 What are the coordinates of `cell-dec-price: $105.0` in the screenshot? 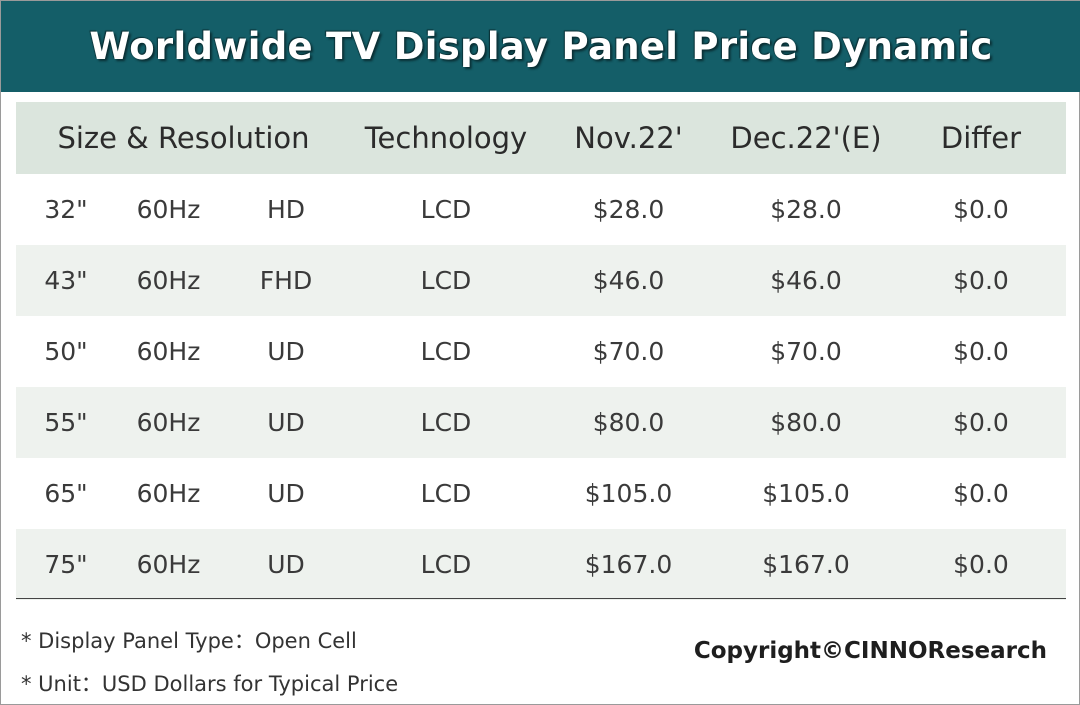 It's located at (806, 493).